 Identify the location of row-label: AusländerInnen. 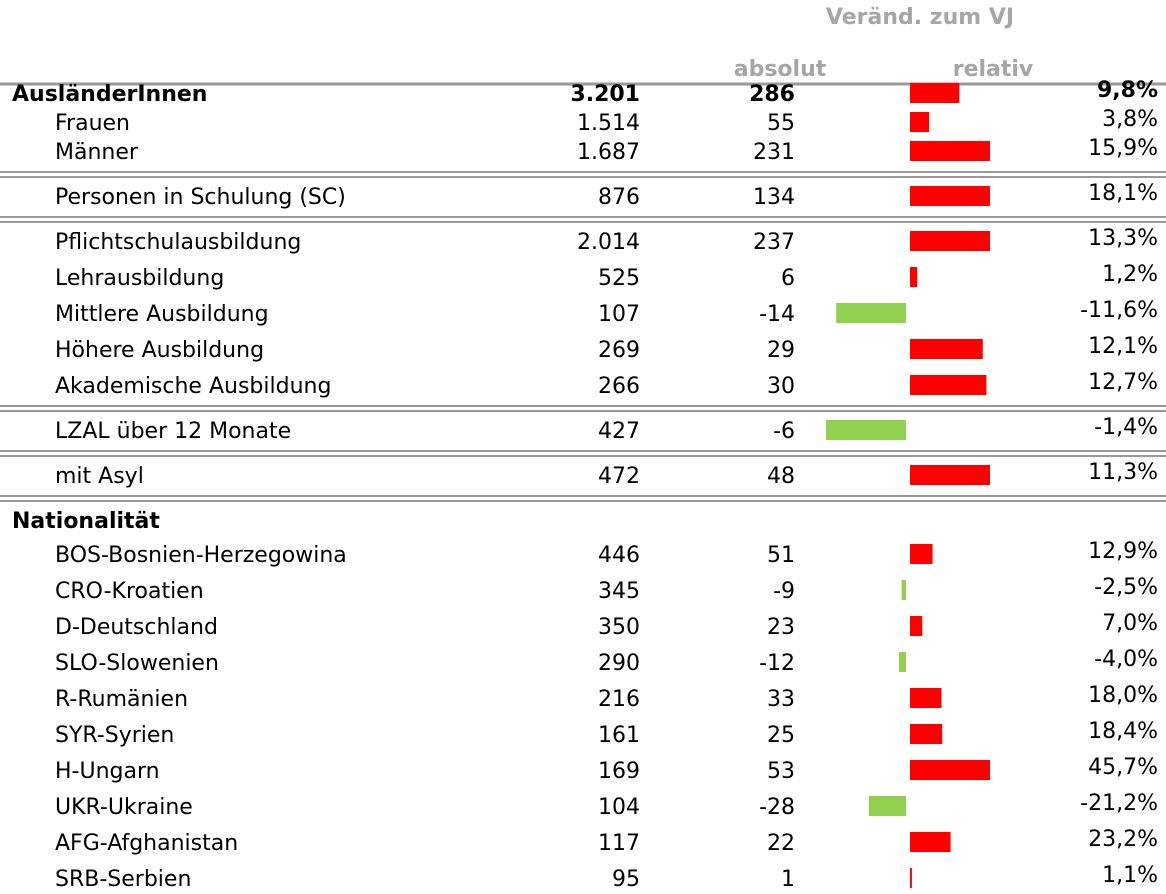
(109, 94).